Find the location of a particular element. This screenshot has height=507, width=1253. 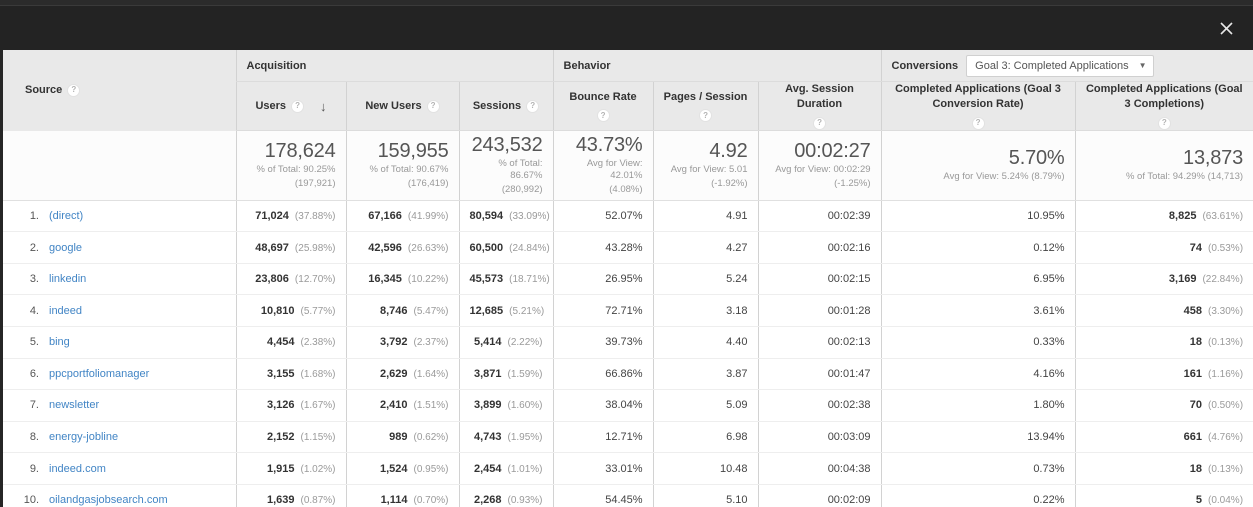

cell-goal3-conversion-rate: 0.12% is located at coordinates (978, 247).